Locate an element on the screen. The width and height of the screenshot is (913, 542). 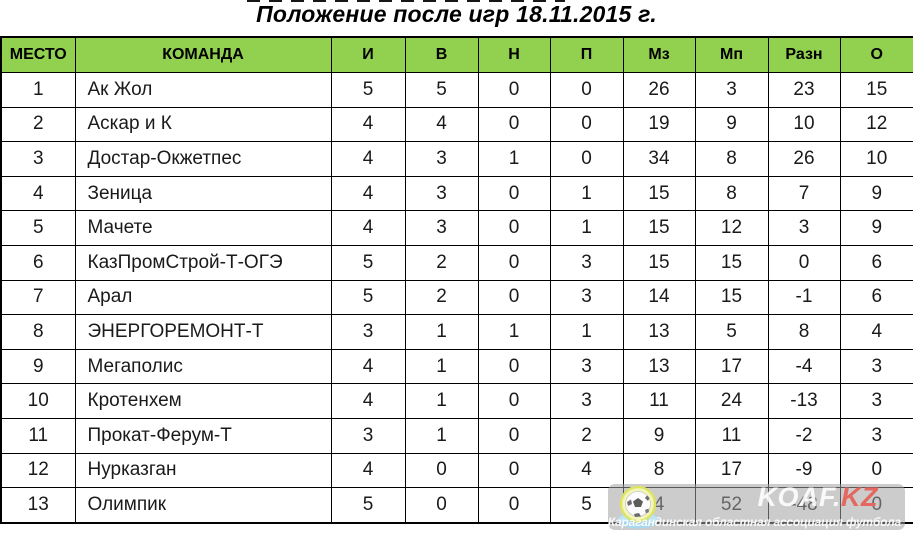
column-header-place: МЕСТО is located at coordinates (38, 54).